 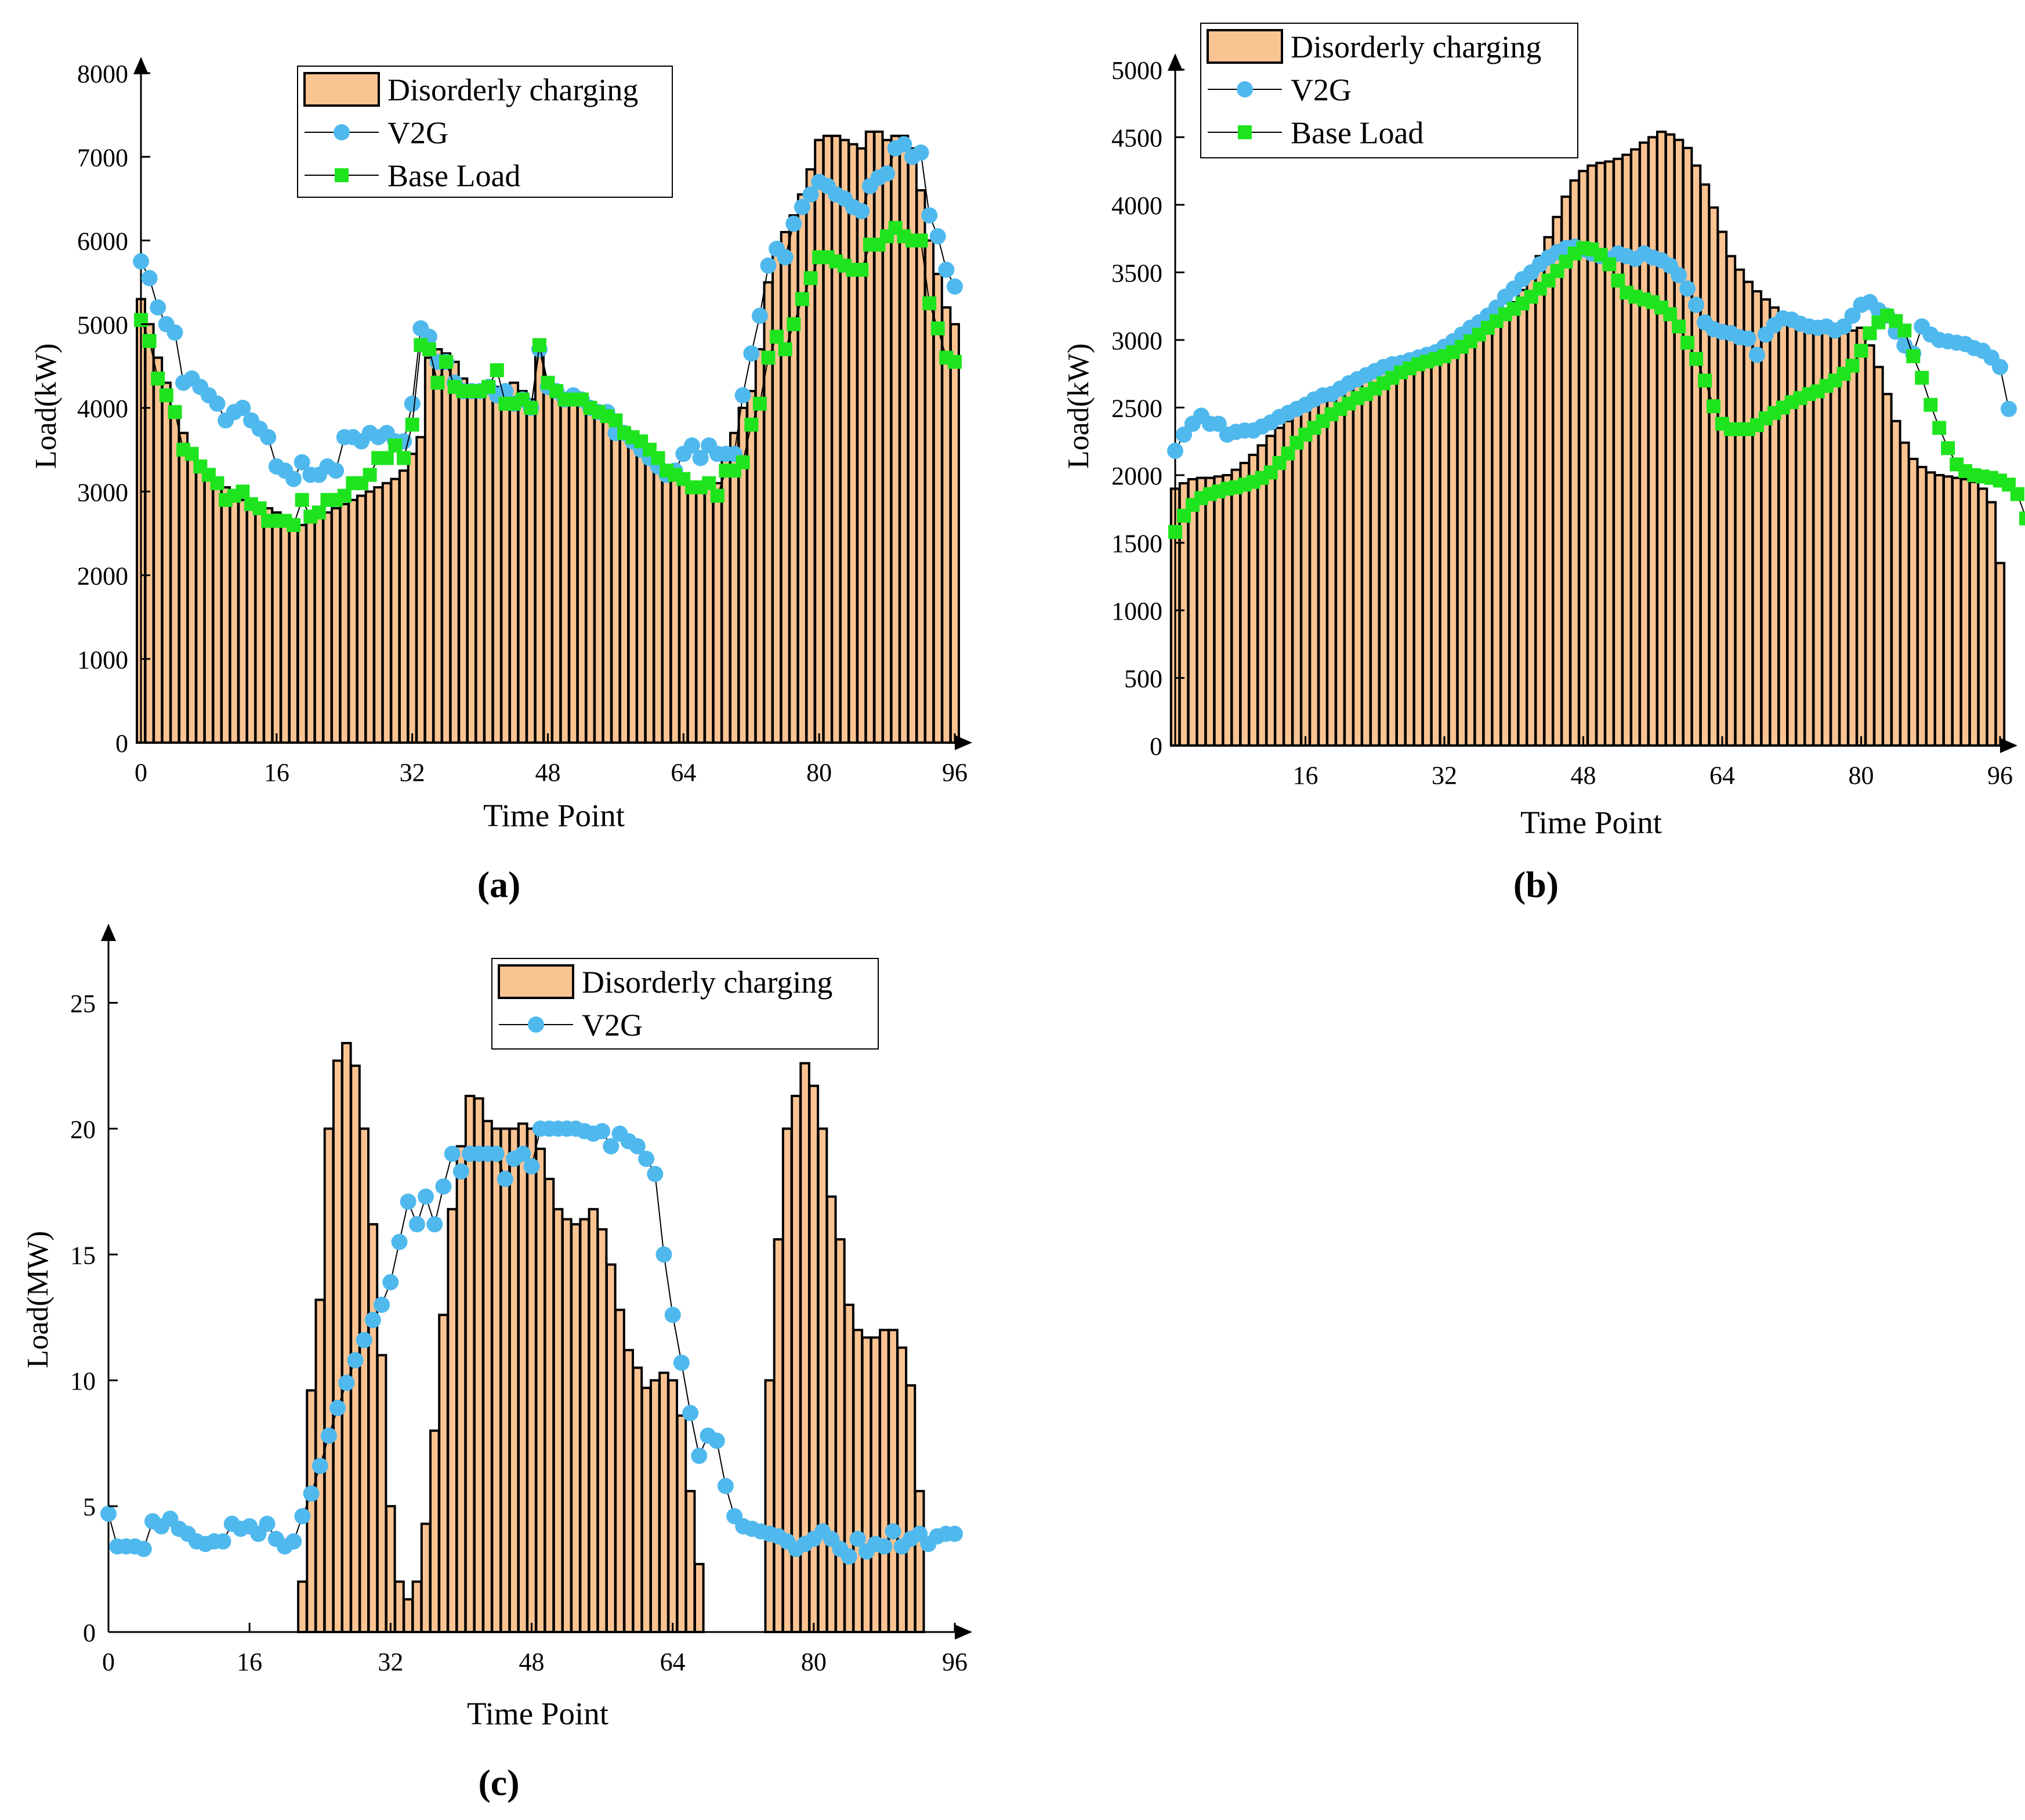 What do you see at coordinates (141, 772) in the screenshot?
I see `x-tick-label: 0` at bounding box center [141, 772].